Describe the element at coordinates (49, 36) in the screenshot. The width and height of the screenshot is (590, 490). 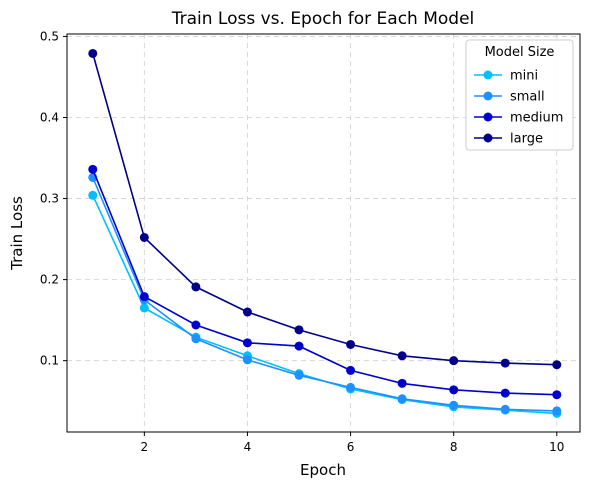
I see `y-tick-label: 0.5` at that location.